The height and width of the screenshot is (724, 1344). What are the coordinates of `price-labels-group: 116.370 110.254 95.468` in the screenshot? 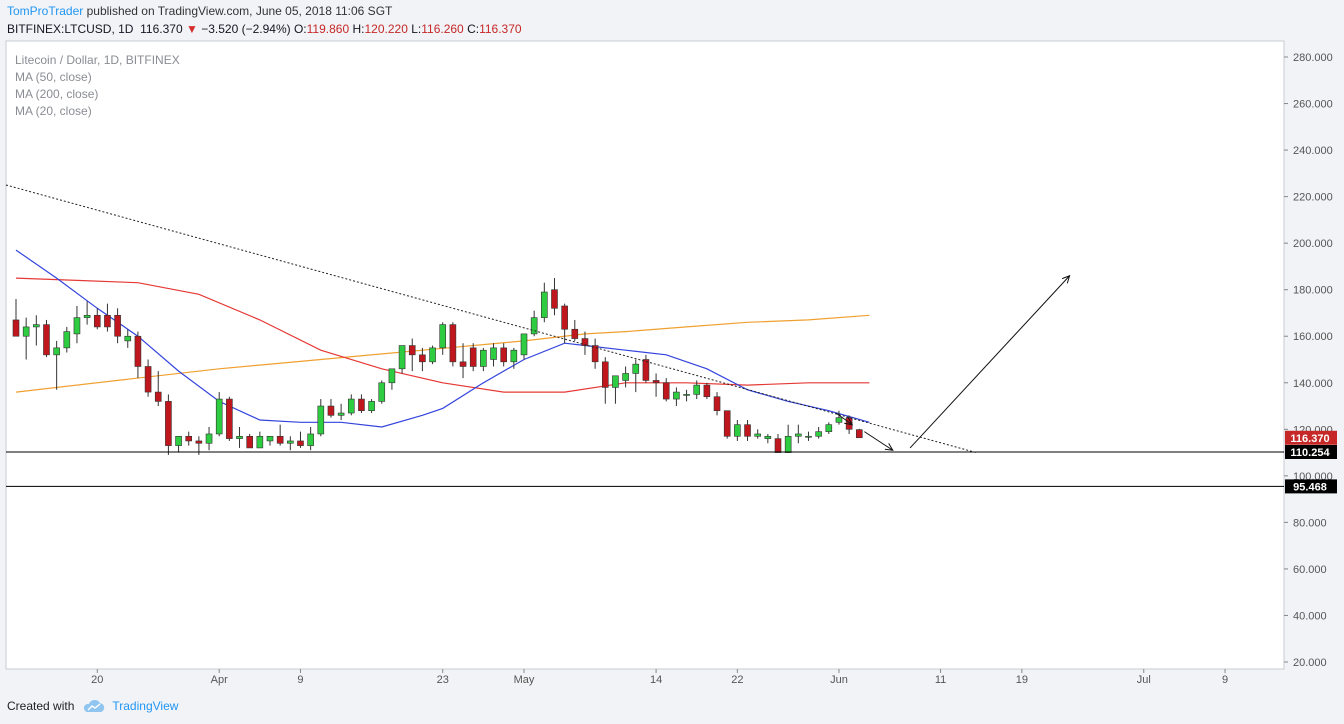 It's located at (1311, 462).